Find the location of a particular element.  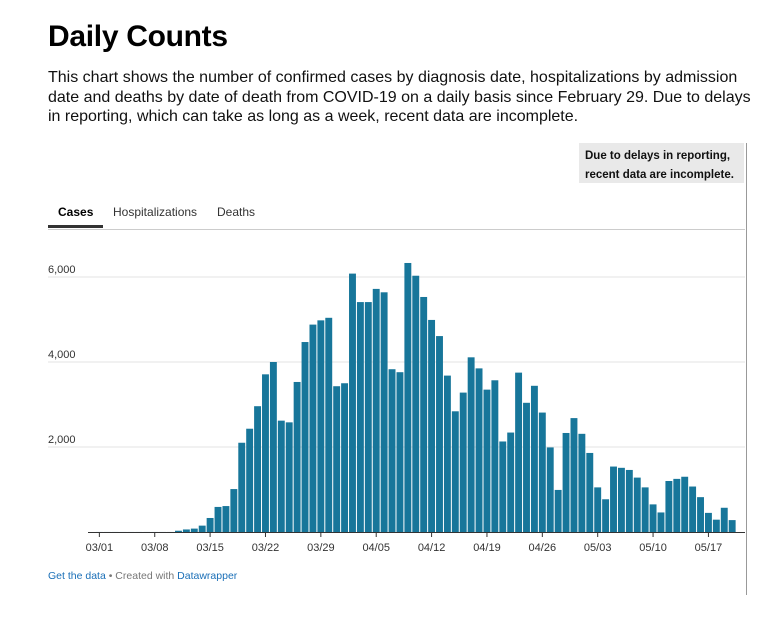

tab-hospitalizations: Hospitalizations is located at coordinates (155, 212).